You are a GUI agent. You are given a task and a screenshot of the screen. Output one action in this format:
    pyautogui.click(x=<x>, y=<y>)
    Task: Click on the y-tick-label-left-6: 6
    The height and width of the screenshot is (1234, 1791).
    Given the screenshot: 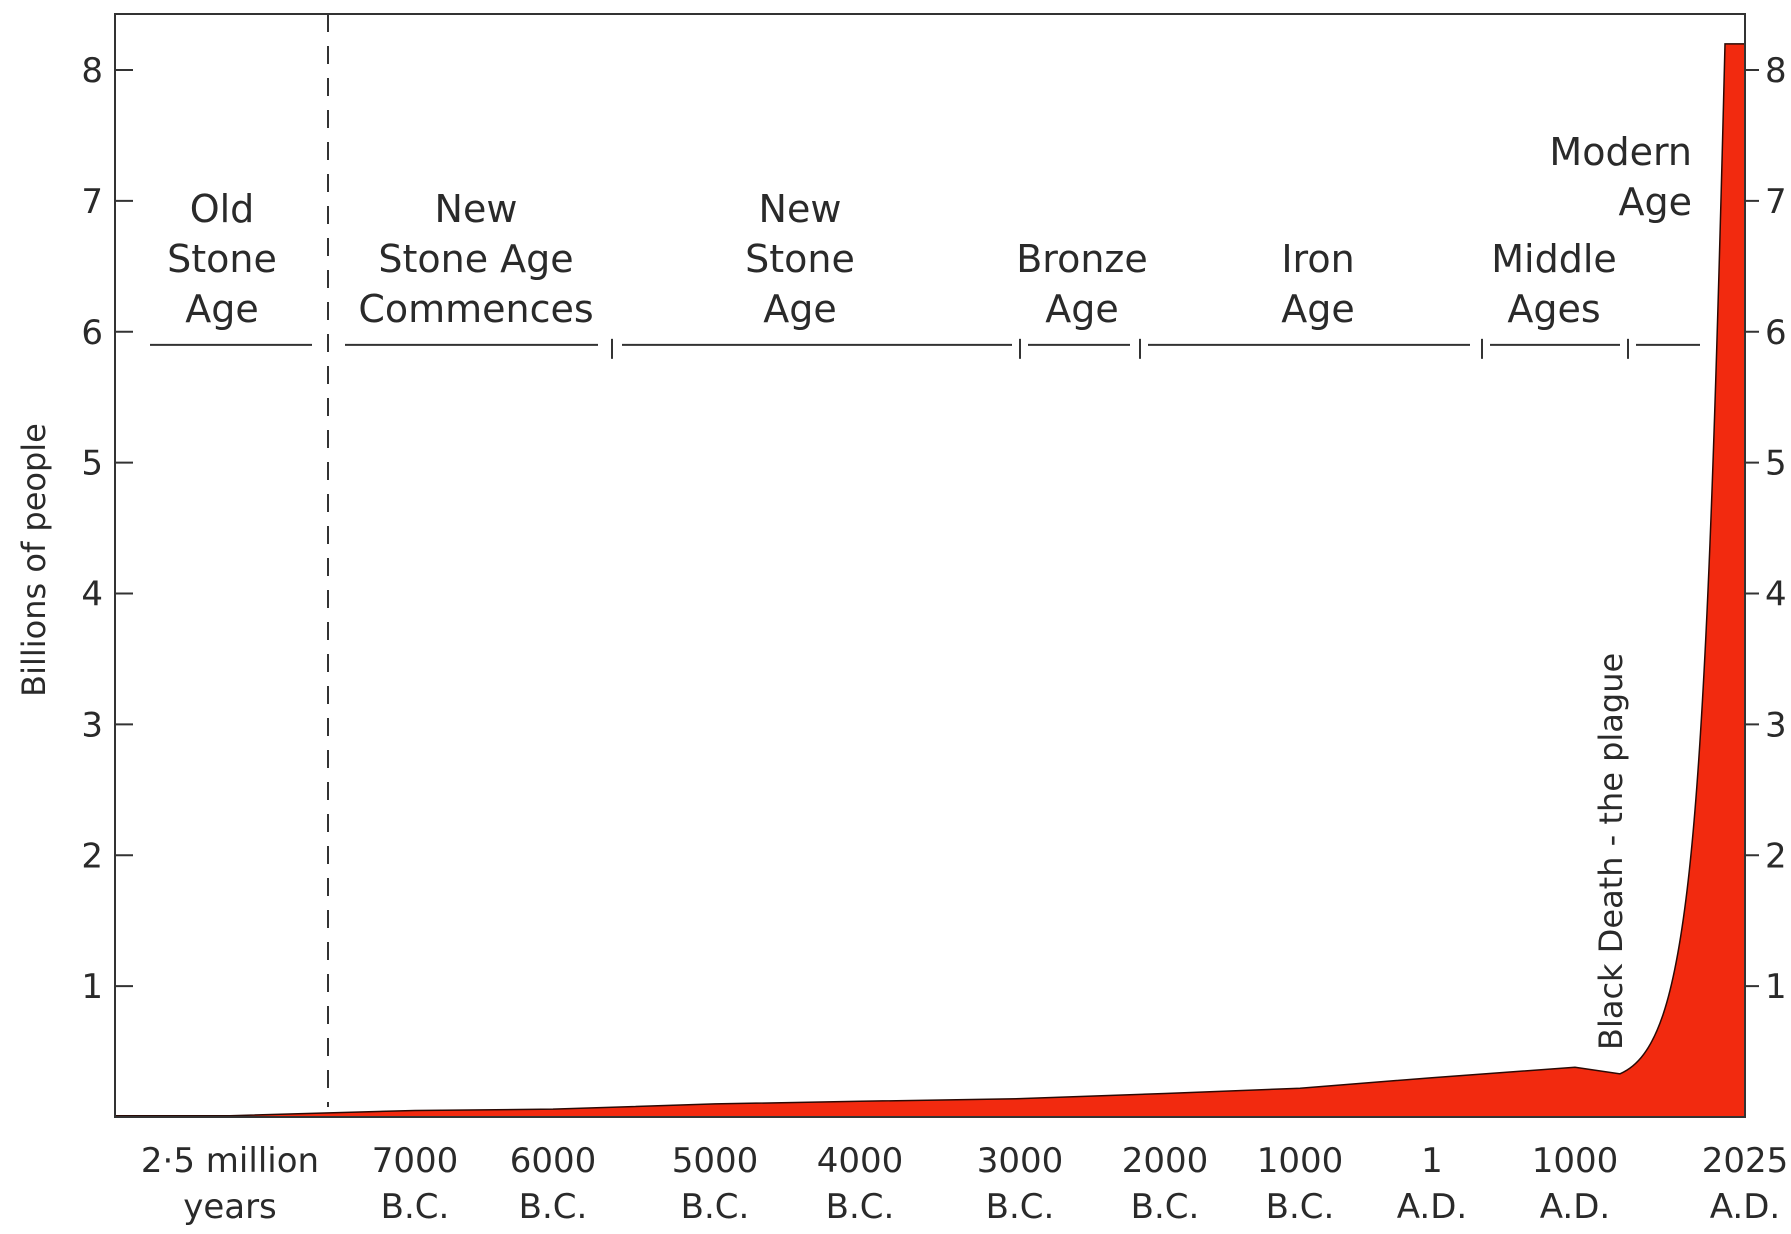 What is the action you would take?
    pyautogui.click(x=92, y=333)
    